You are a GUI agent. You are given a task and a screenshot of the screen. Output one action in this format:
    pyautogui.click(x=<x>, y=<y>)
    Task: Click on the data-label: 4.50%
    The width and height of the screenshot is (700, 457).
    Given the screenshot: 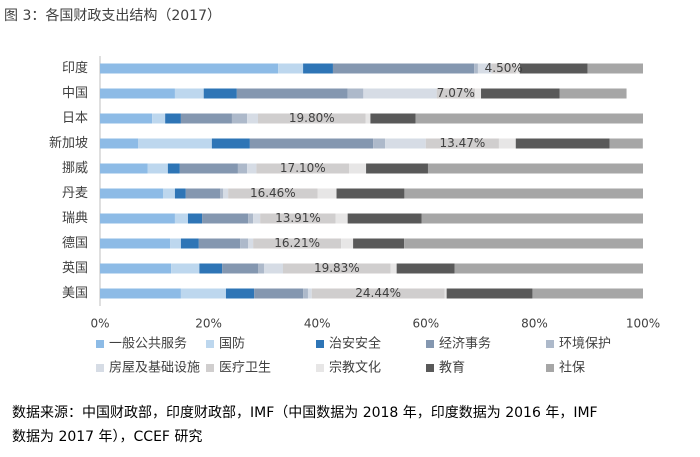 What is the action you would take?
    pyautogui.click(x=504, y=68)
    